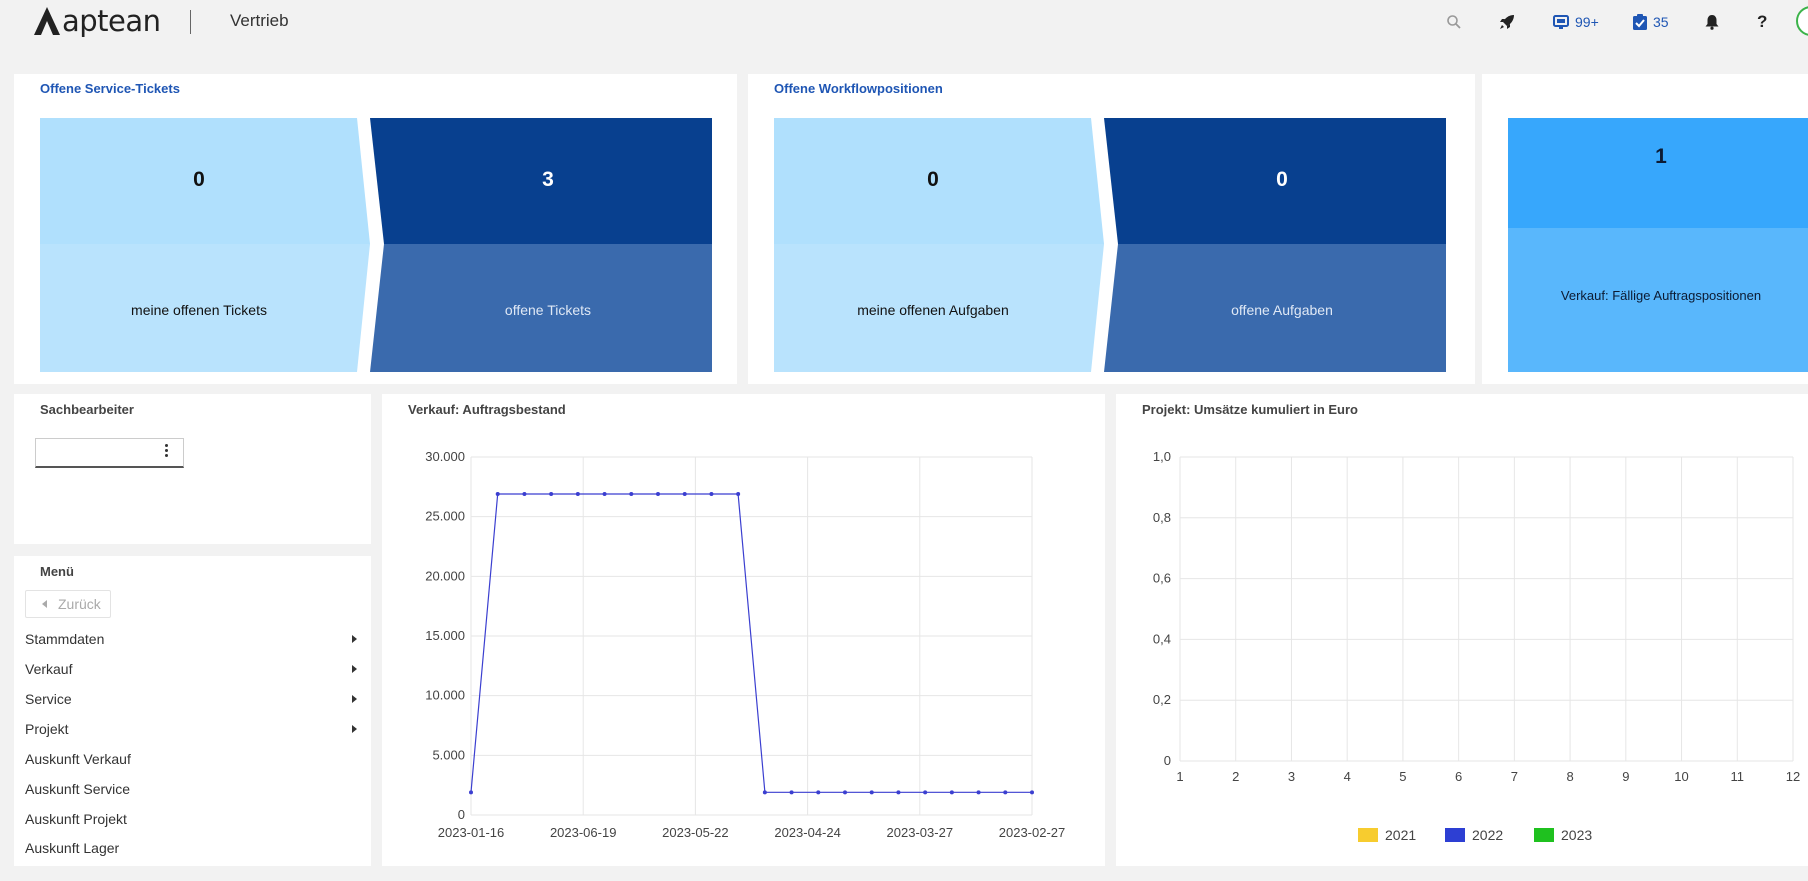 The width and height of the screenshot is (1808, 881). Describe the element at coordinates (904, 22) in the screenshot. I see `top-bar: aptean Vertrieb 99+ 35` at that location.